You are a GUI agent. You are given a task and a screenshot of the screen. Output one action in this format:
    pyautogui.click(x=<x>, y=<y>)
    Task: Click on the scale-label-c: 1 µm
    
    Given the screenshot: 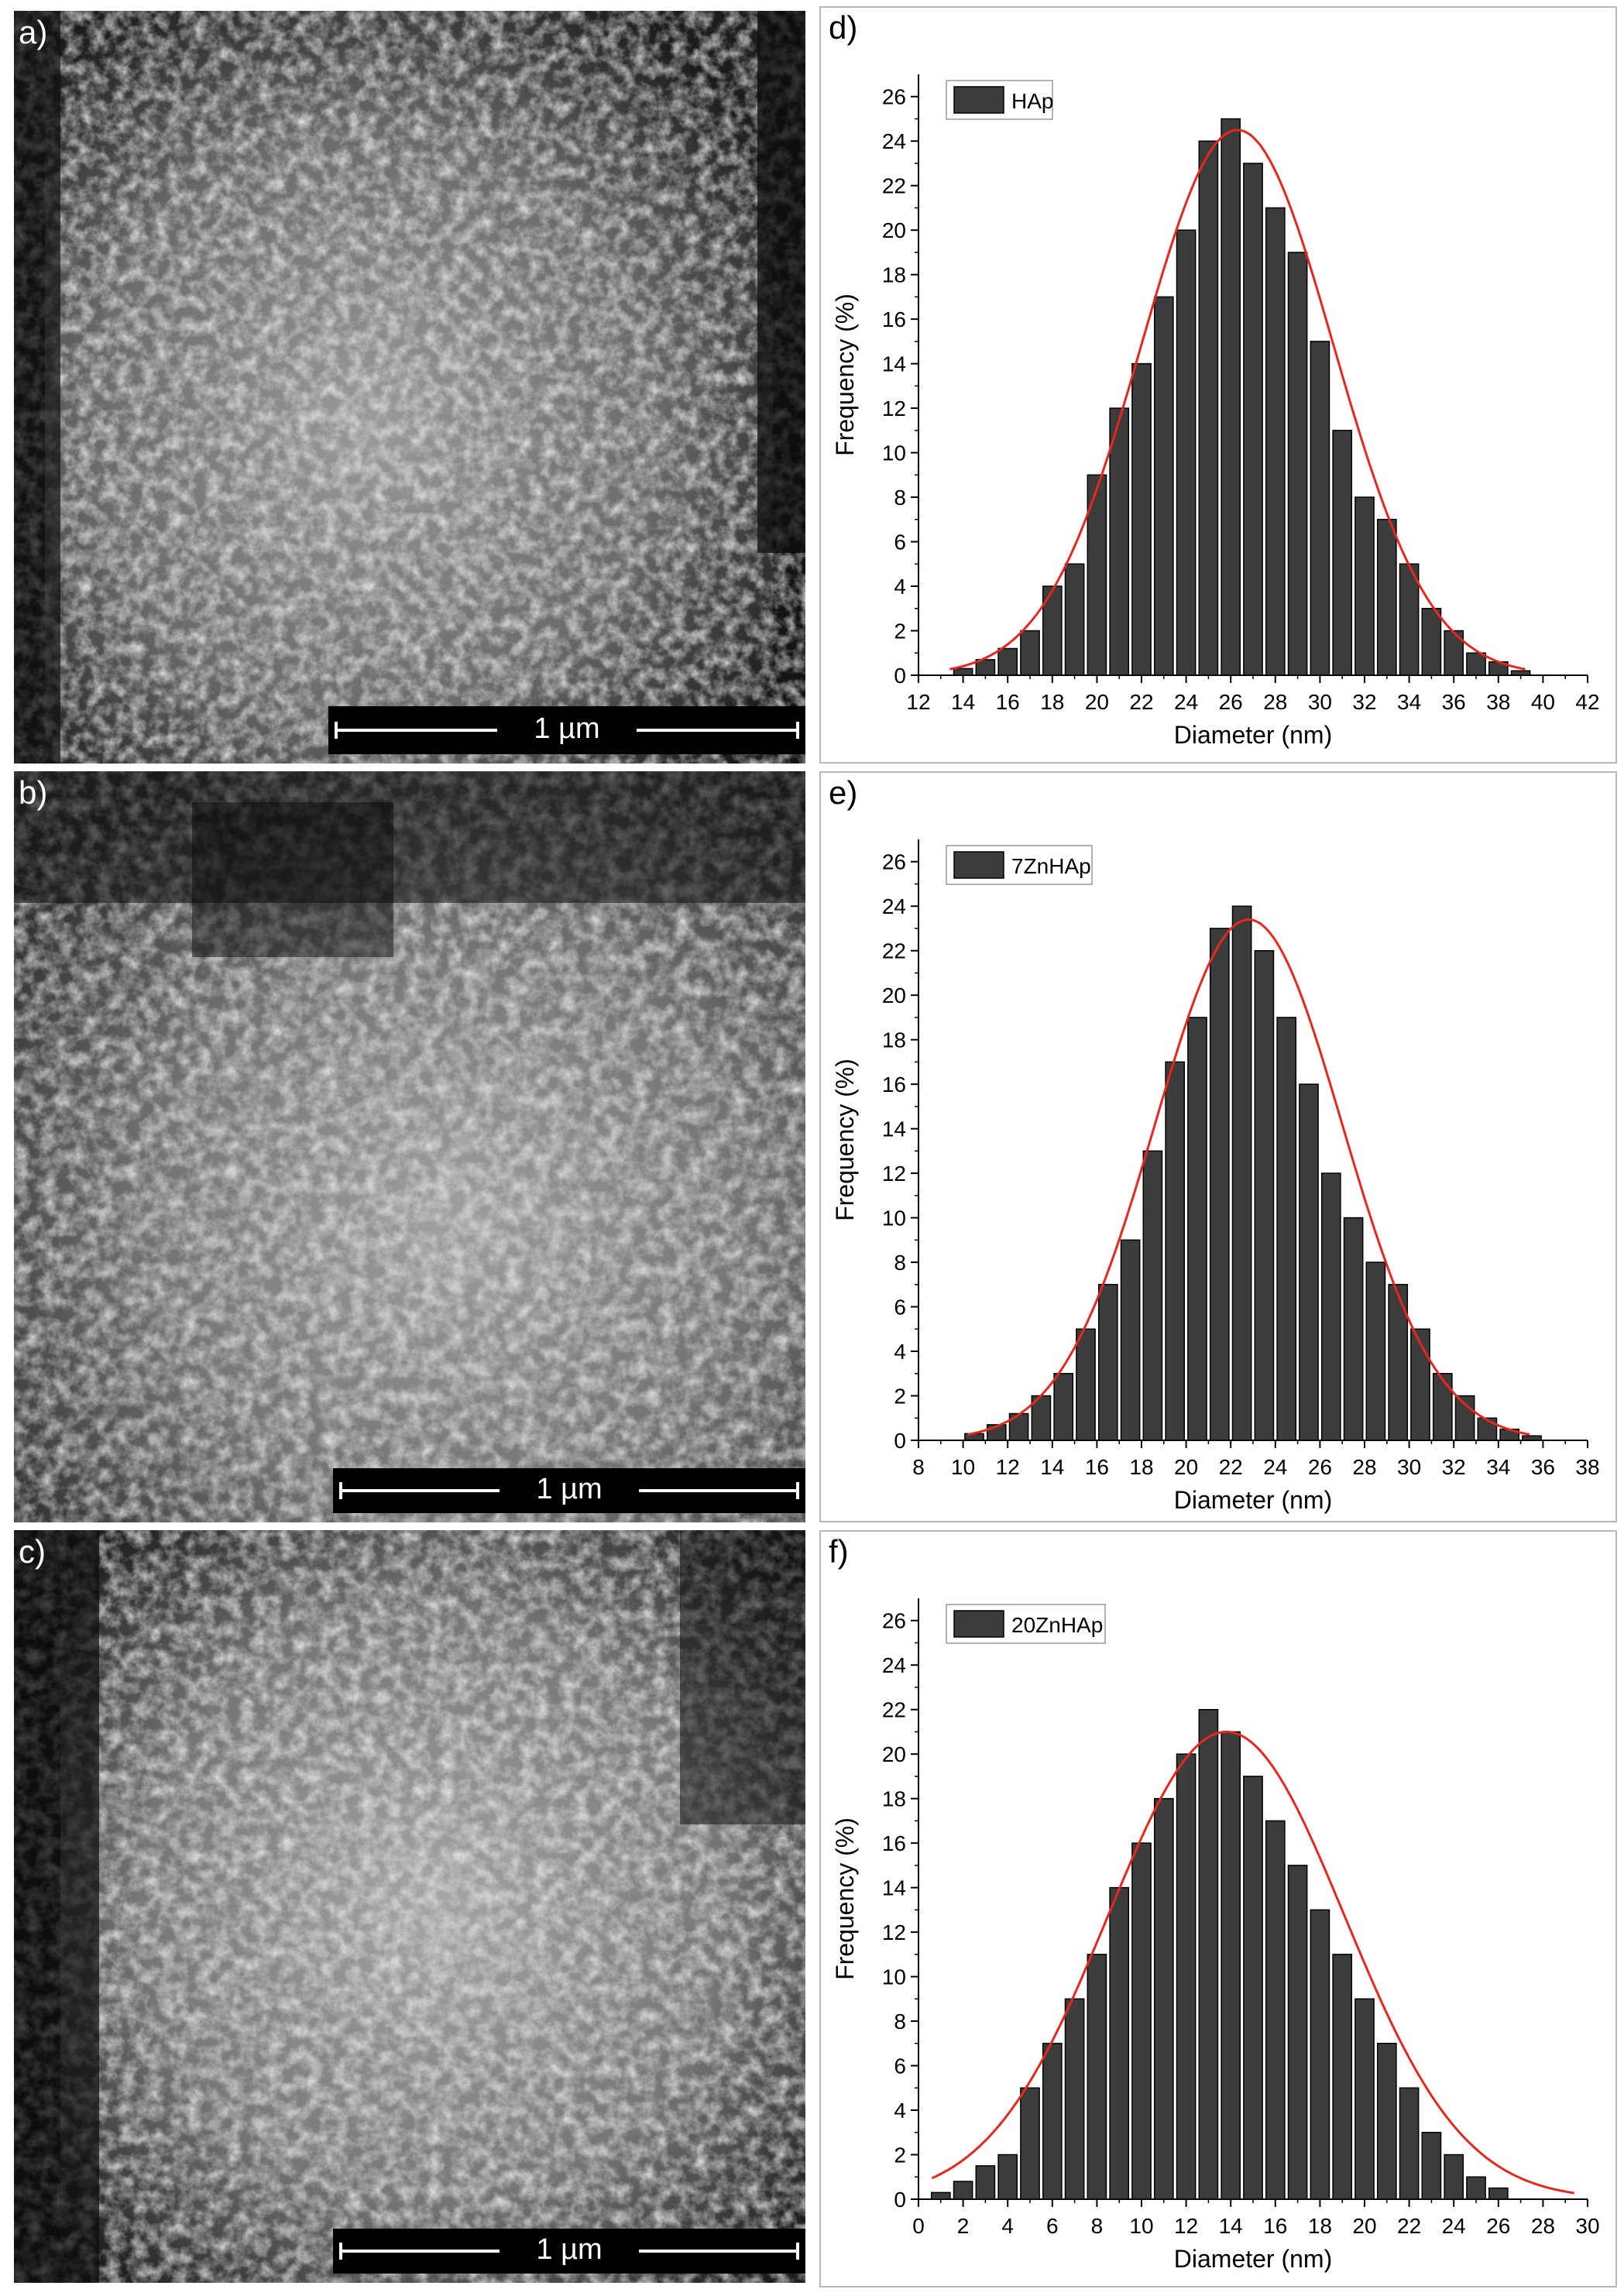 What is the action you would take?
    pyautogui.click(x=569, y=2250)
    